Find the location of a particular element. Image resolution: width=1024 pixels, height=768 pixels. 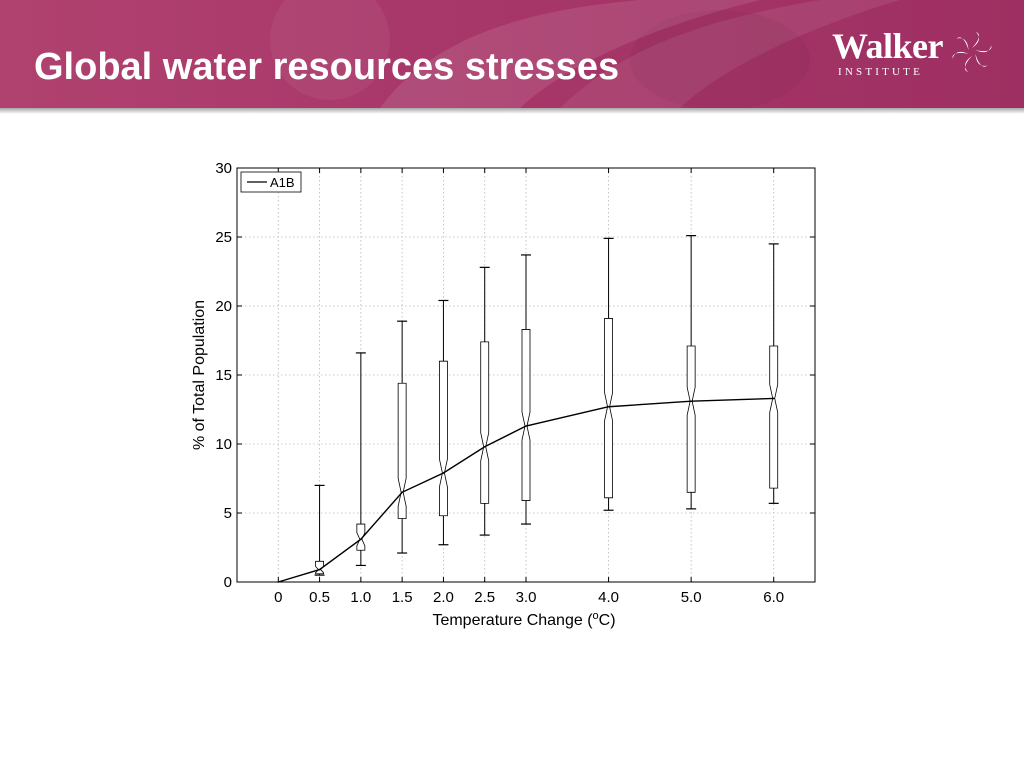

x-tick-label: 0.5 is located at coordinates (319, 597).